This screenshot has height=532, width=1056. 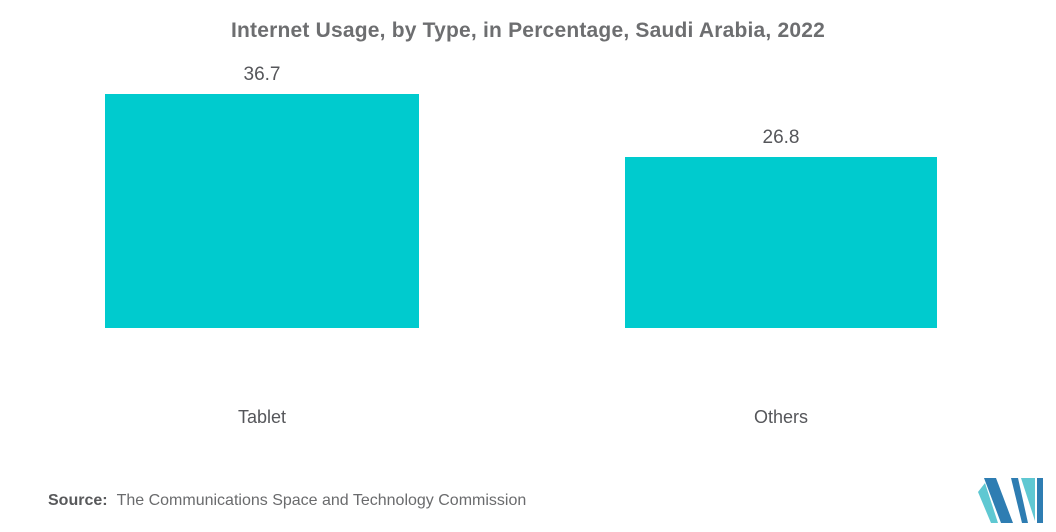 I want to click on bar-value-label-tablet: 36.7, so click(x=262, y=74).